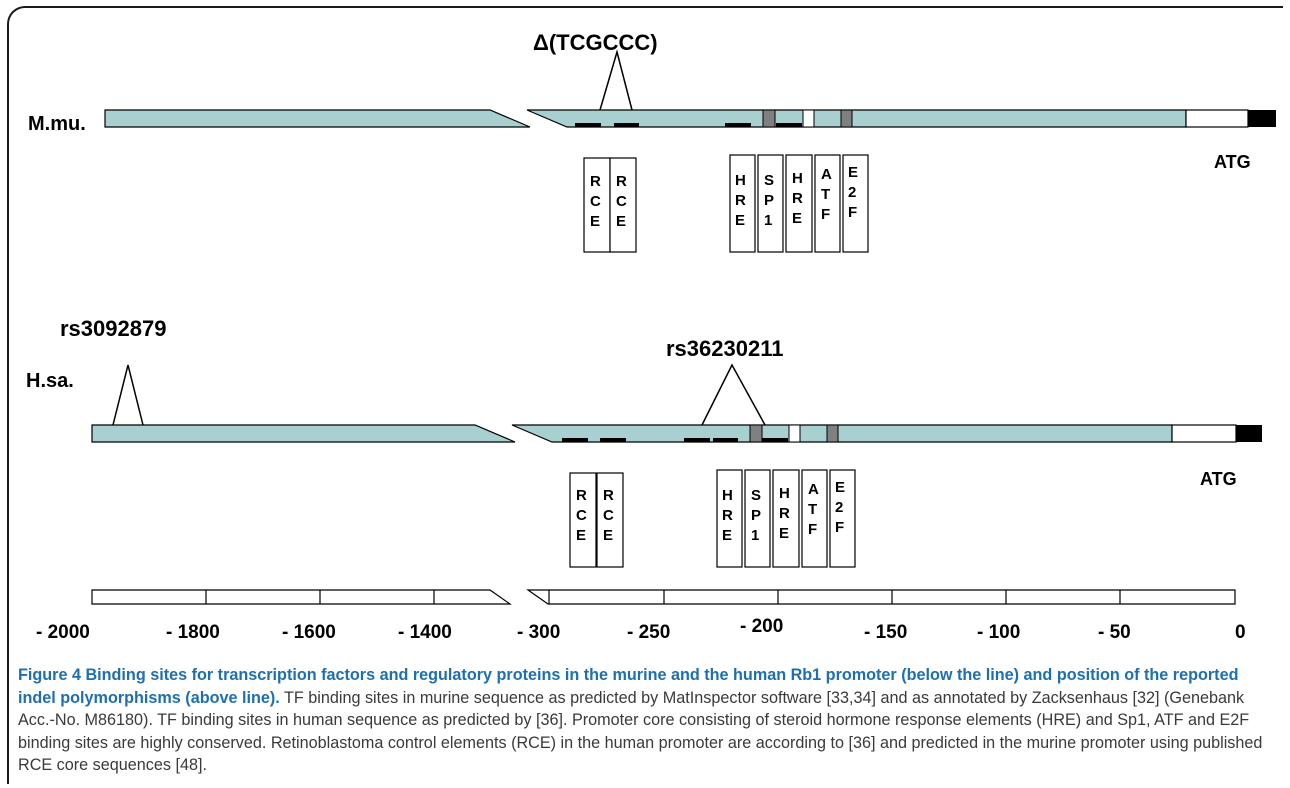 The height and width of the screenshot is (788, 1290). What do you see at coordinates (808, 118) in the screenshot?
I see `mouse-element-white` at bounding box center [808, 118].